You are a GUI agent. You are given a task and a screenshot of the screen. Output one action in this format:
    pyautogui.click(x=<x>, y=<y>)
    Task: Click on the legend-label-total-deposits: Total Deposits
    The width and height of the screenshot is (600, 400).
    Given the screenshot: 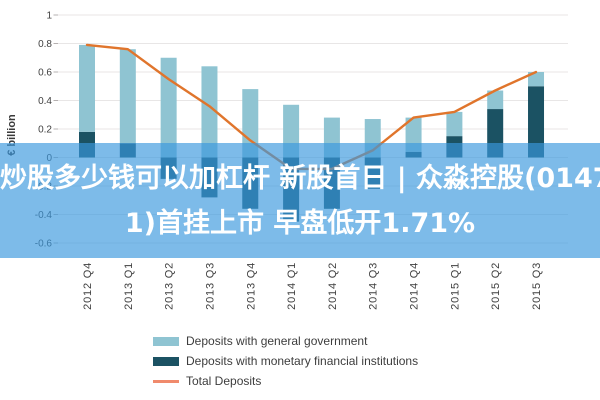 What is the action you would take?
    pyautogui.click(x=224, y=381)
    